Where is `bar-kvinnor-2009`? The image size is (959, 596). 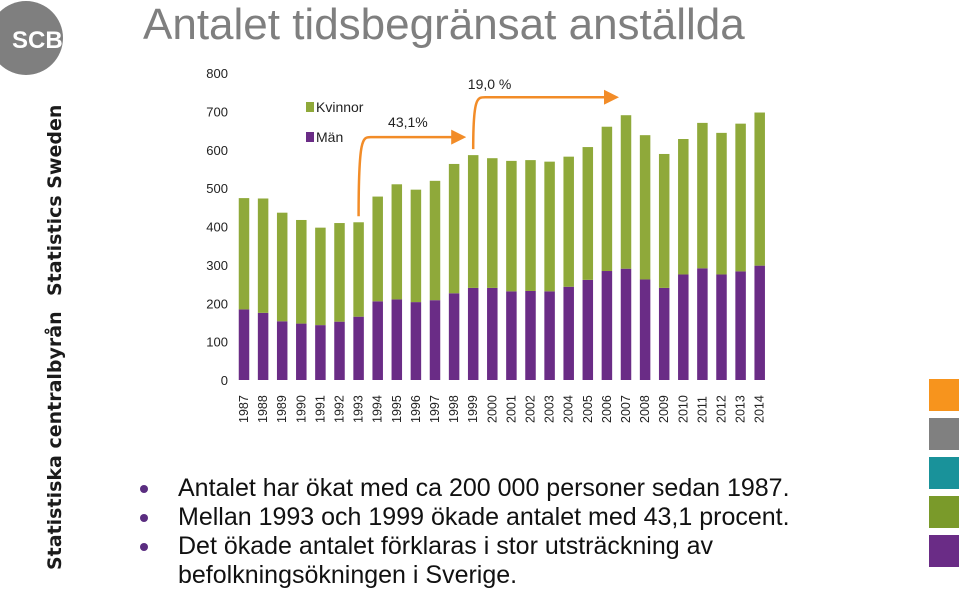 bar-kvinnor-2009 is located at coordinates (664, 220).